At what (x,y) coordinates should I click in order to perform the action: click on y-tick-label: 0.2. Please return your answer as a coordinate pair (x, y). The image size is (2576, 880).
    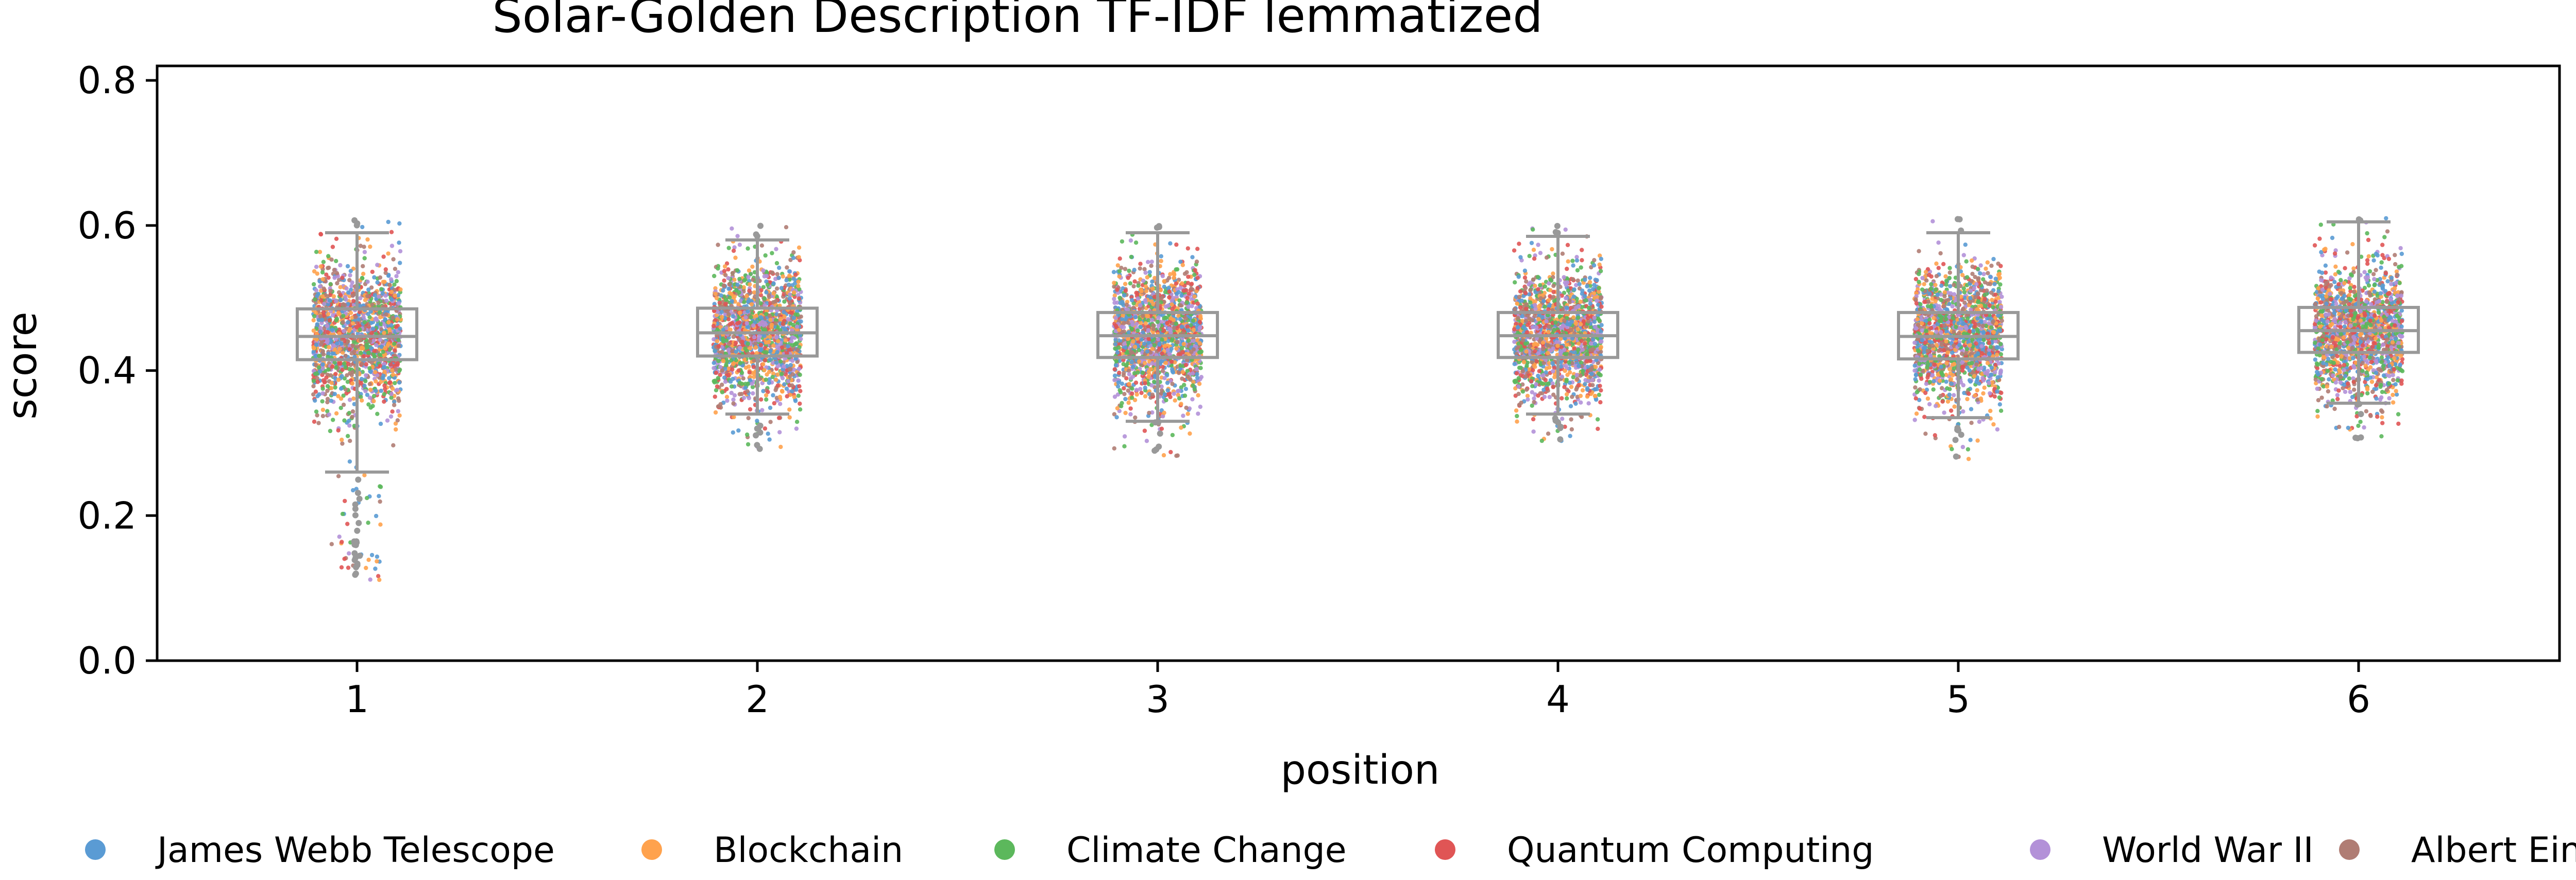
    Looking at the image, I should click on (107, 515).